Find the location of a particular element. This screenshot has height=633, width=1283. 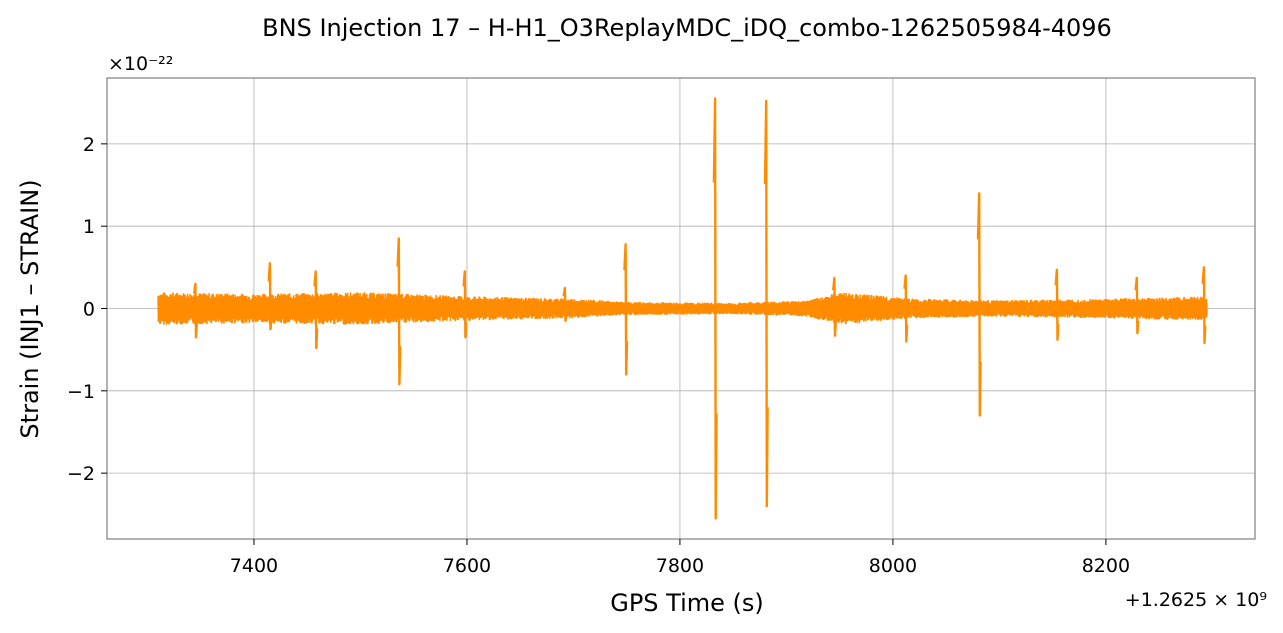

y-axis-ticks: −2 −1 0 1 2 is located at coordinates (87, 309).